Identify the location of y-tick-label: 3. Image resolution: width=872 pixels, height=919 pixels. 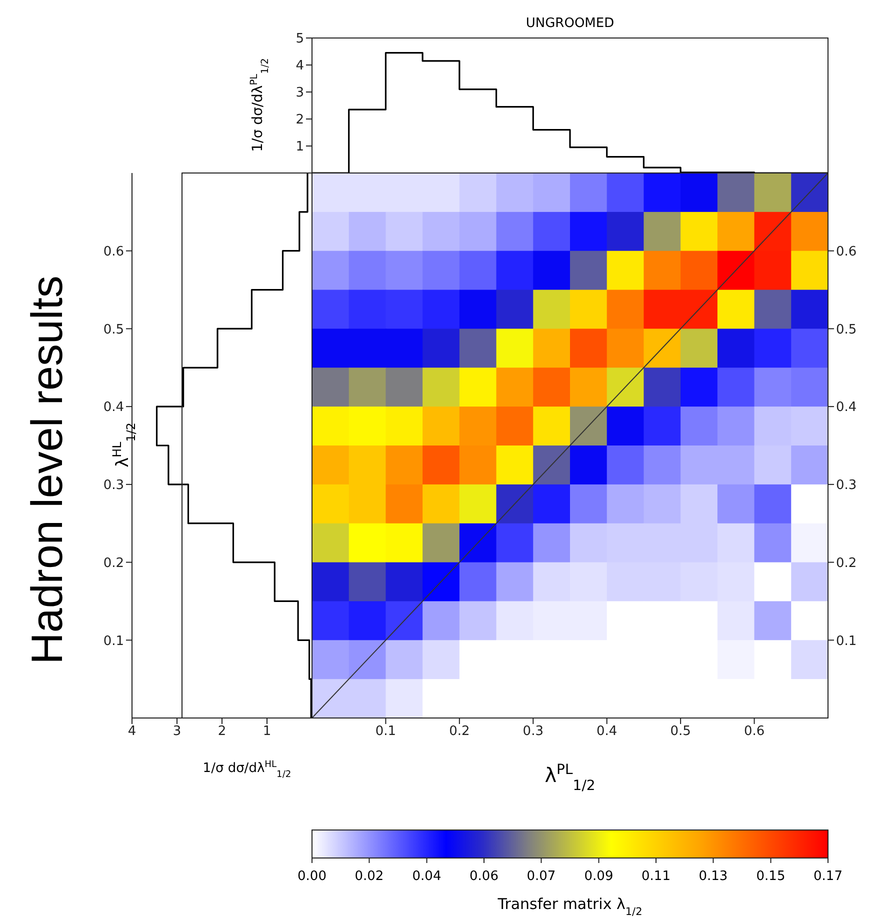
(300, 93).